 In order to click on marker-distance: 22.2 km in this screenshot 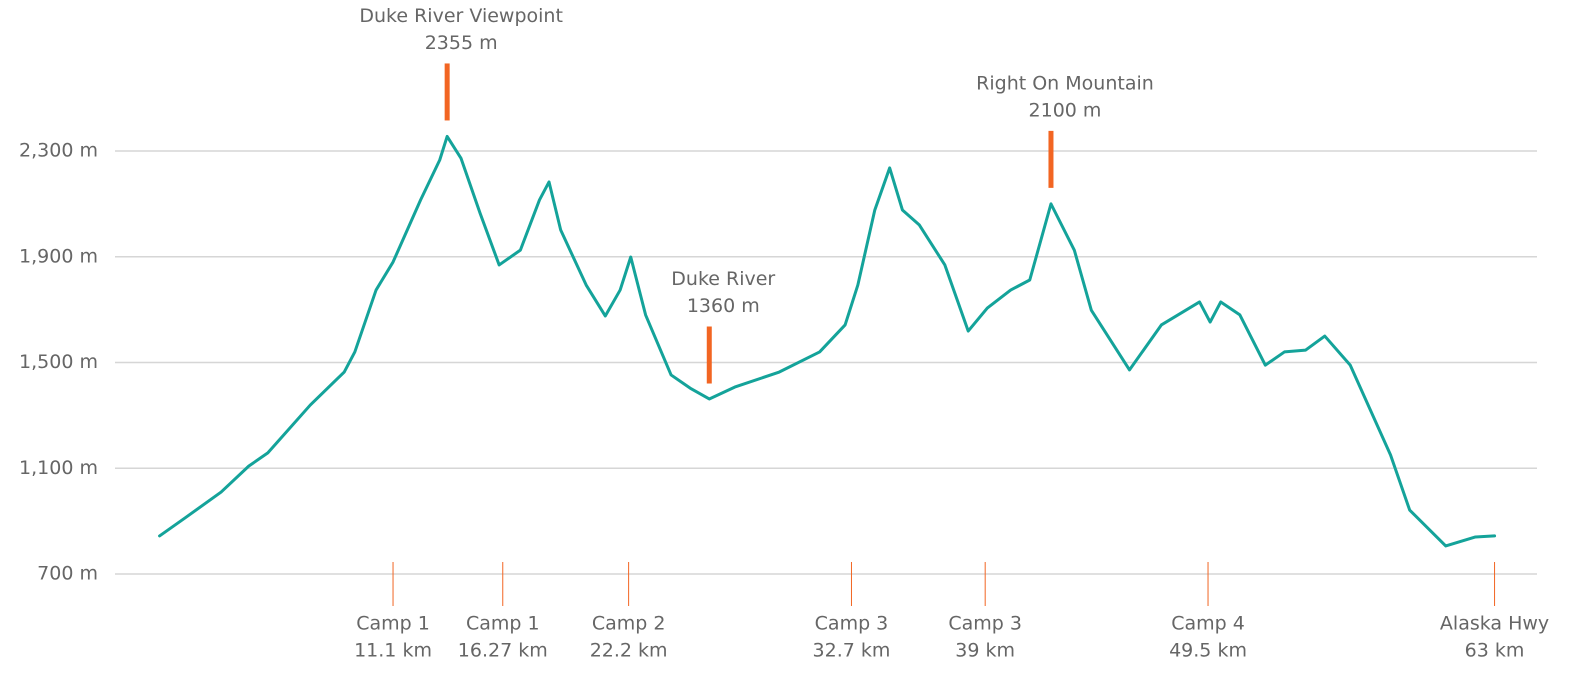, I will do `click(629, 651)`.